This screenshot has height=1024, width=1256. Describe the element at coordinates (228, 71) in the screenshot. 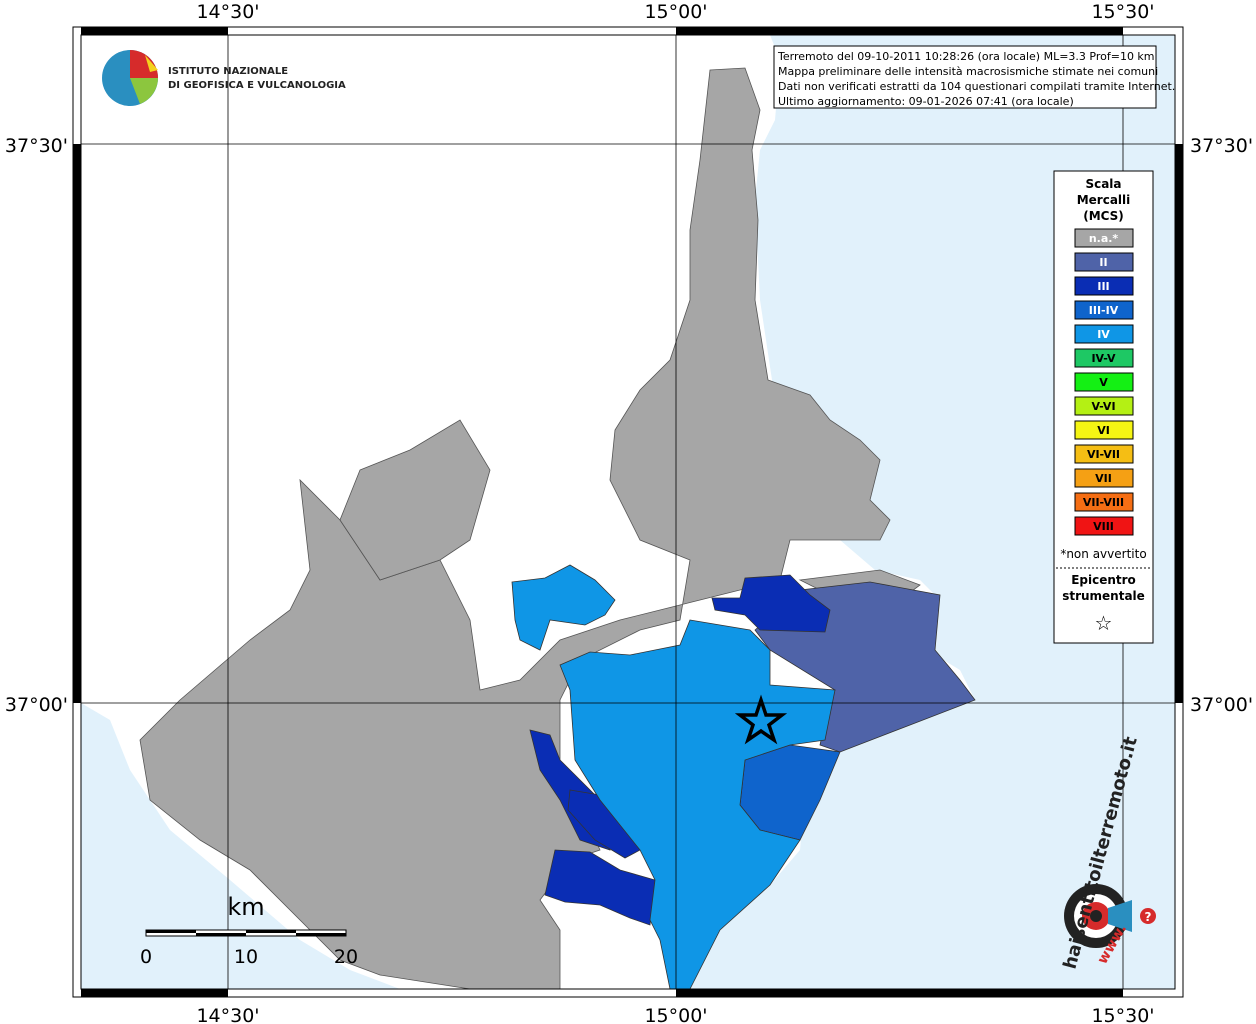

I see `logo-text: ISTITUTO NAZIONALE` at that location.